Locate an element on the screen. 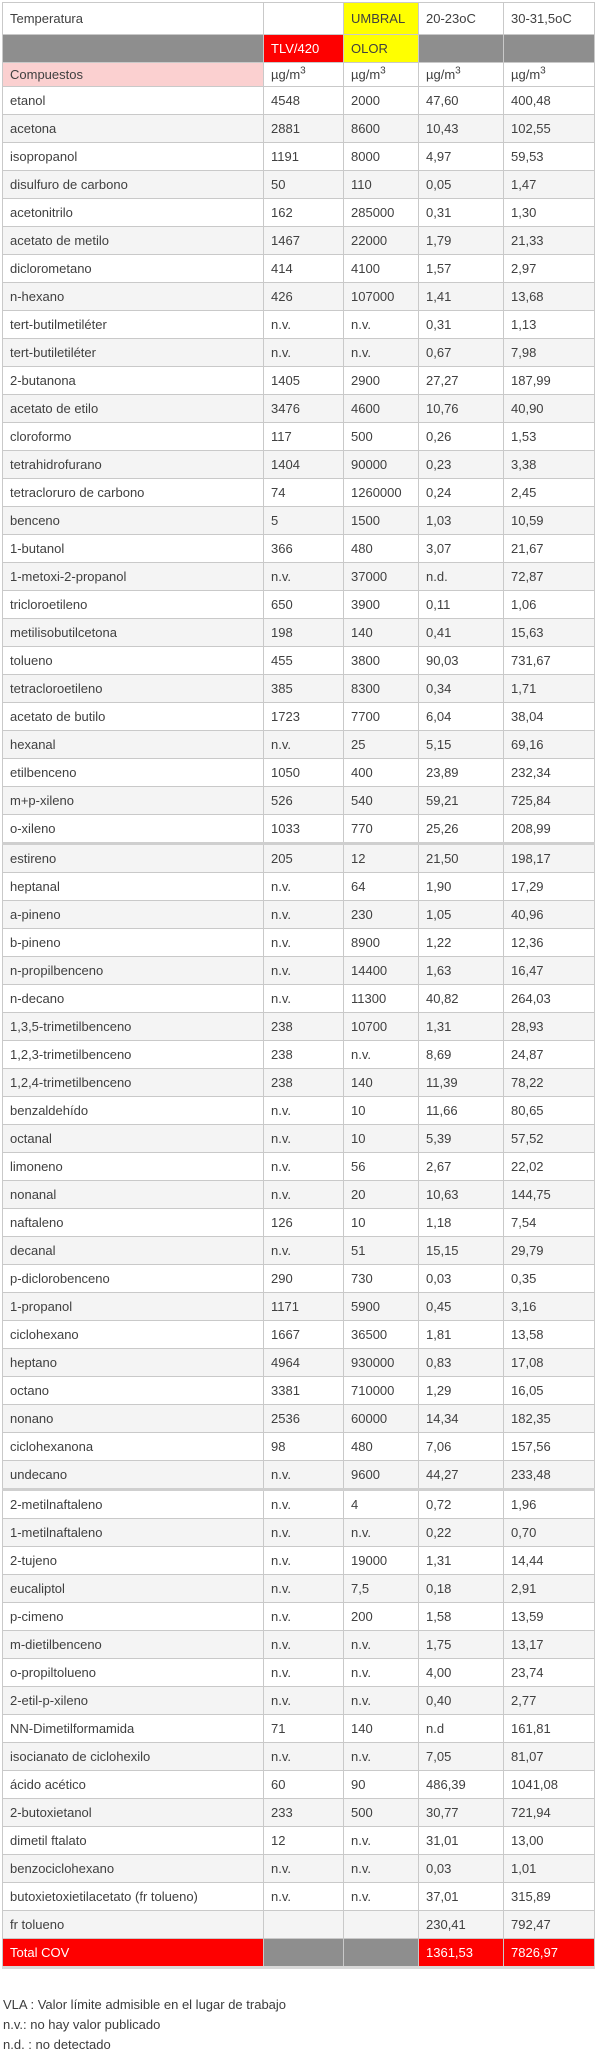 The image size is (602, 2055). compound-name: undecano is located at coordinates (133, 1475).